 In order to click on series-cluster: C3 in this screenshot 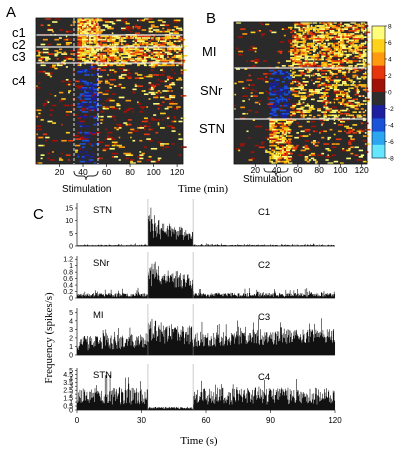, I will do `click(264, 317)`.